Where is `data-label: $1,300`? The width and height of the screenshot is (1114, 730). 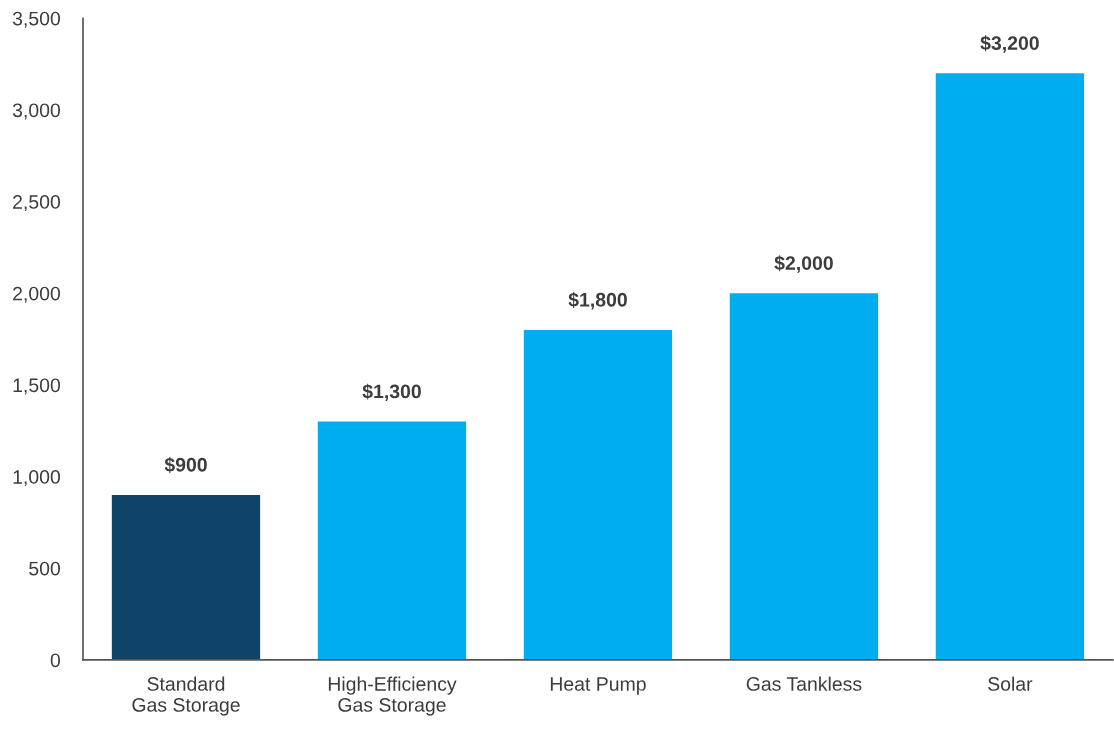
data-label: $1,300 is located at coordinates (391, 392).